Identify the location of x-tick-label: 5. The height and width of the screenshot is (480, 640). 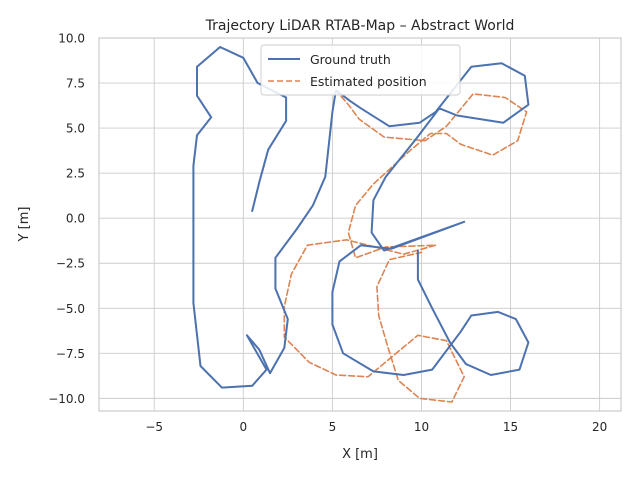
(333, 427).